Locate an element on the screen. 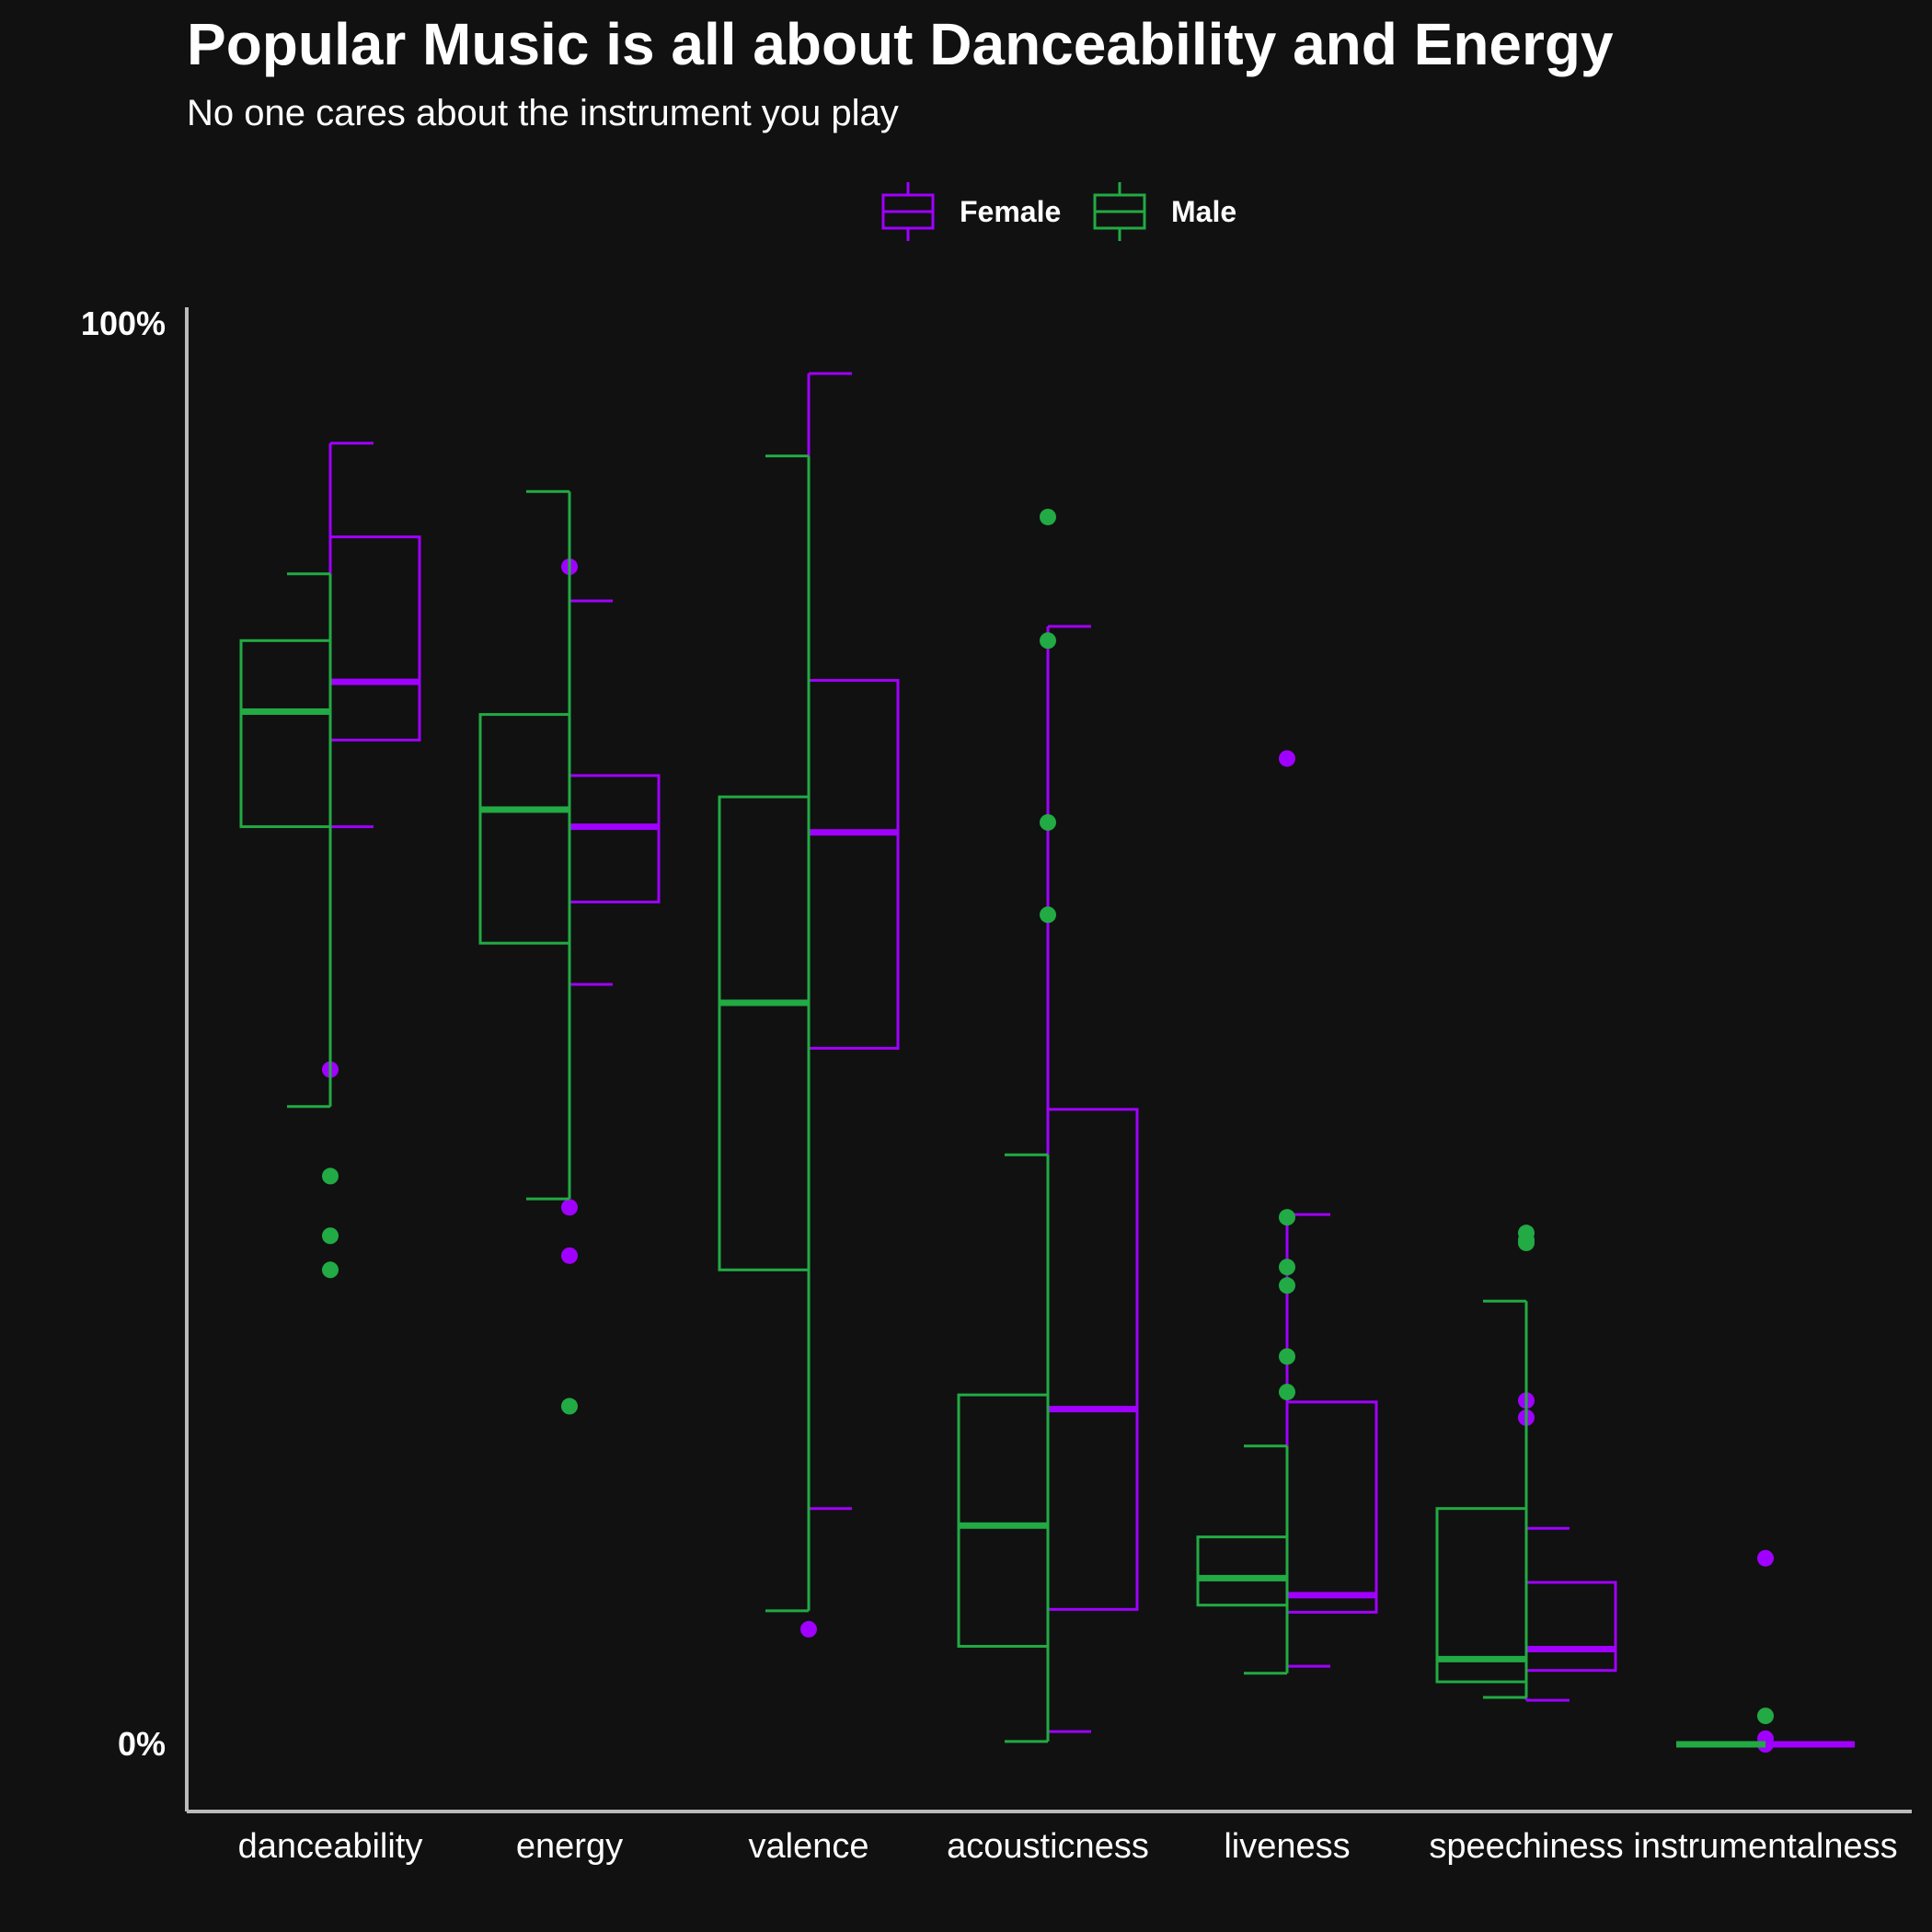  x-tick-label: valence is located at coordinates (809, 1846).